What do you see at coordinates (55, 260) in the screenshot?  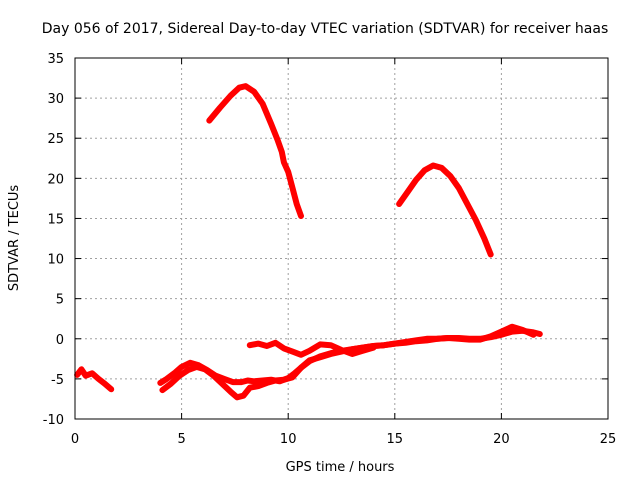 I see `y-tick-label: 10` at bounding box center [55, 260].